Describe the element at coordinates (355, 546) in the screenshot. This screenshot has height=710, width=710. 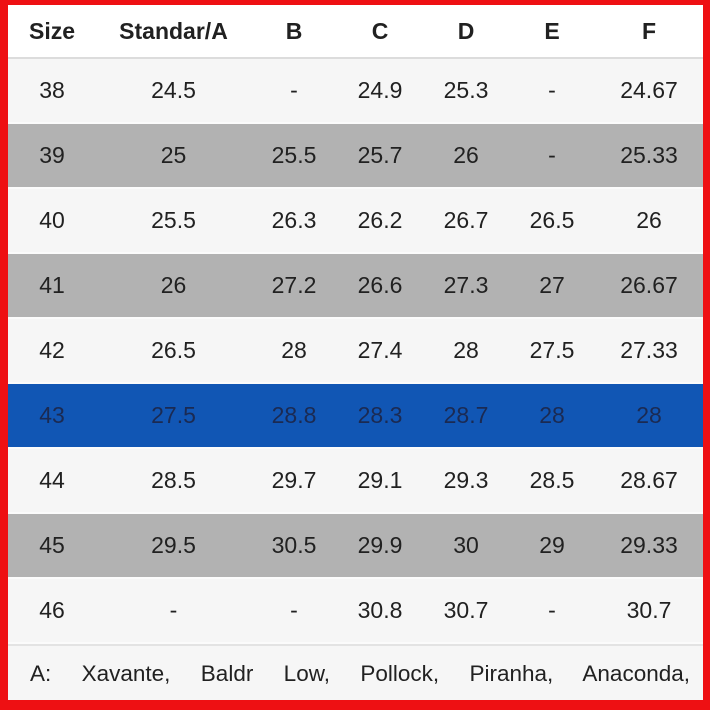
I see `table-row-size-45: 45 29.5 30.5 29.9 30 29 29.33` at that location.